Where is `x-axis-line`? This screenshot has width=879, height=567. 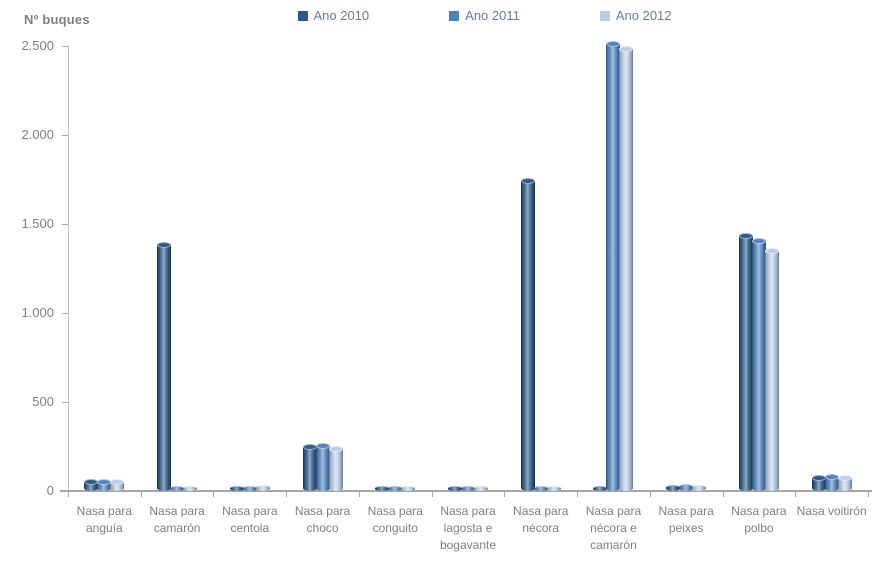
x-axis-line is located at coordinates (466, 491).